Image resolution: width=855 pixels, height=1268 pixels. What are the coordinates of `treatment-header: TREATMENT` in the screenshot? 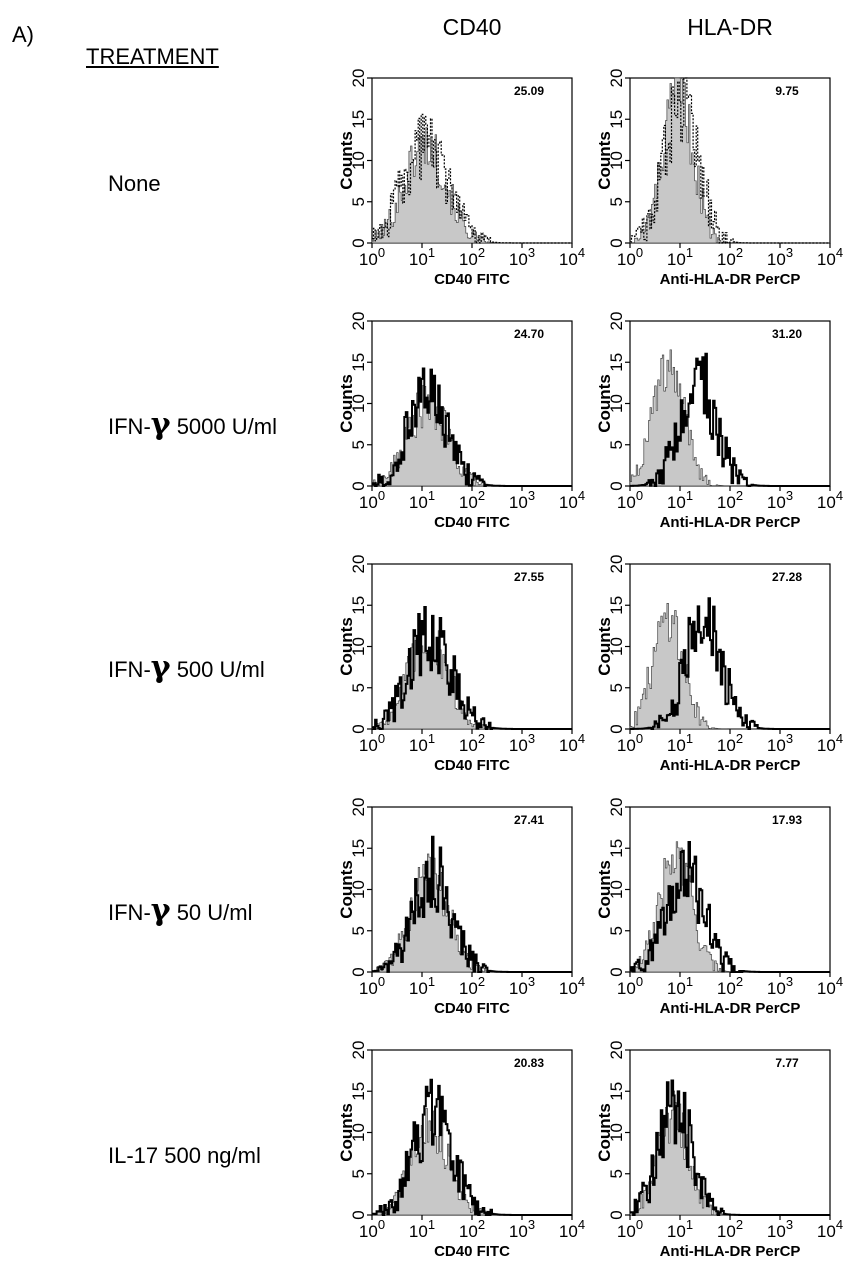 It's located at (152, 56).